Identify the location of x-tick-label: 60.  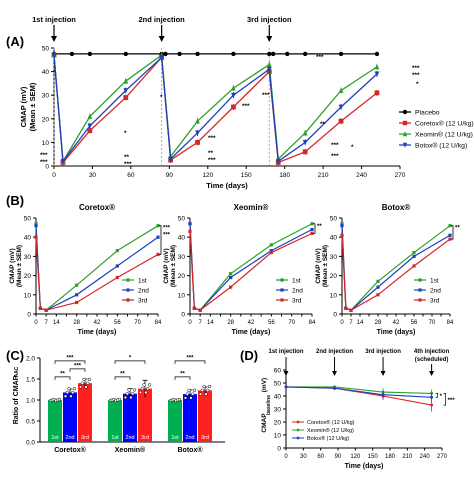
(131, 175).